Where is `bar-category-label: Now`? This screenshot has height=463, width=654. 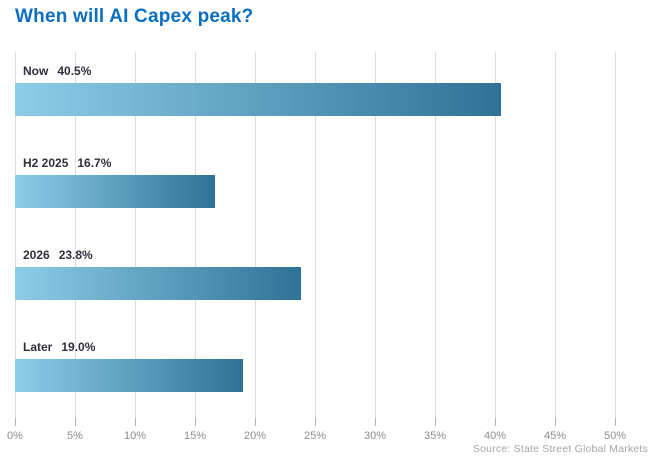
bar-category-label: Now is located at coordinates (36, 71).